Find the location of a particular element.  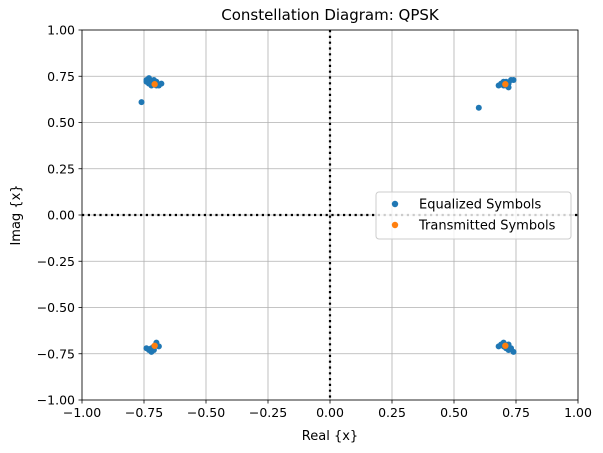

legend-label-equalized: Equalized Symbols is located at coordinates (480, 205).